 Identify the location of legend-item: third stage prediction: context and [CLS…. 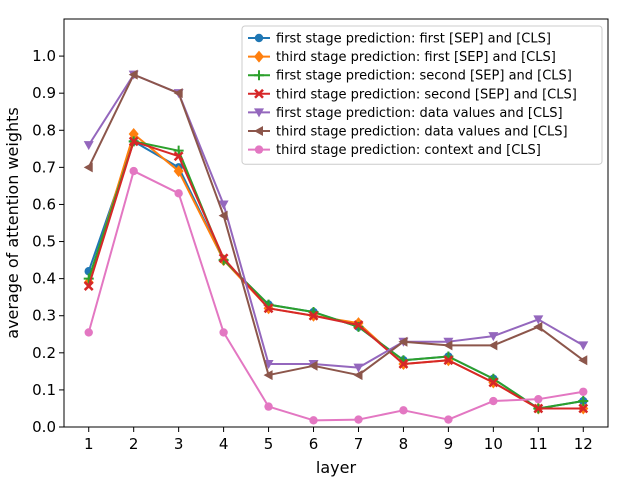
(394, 150).